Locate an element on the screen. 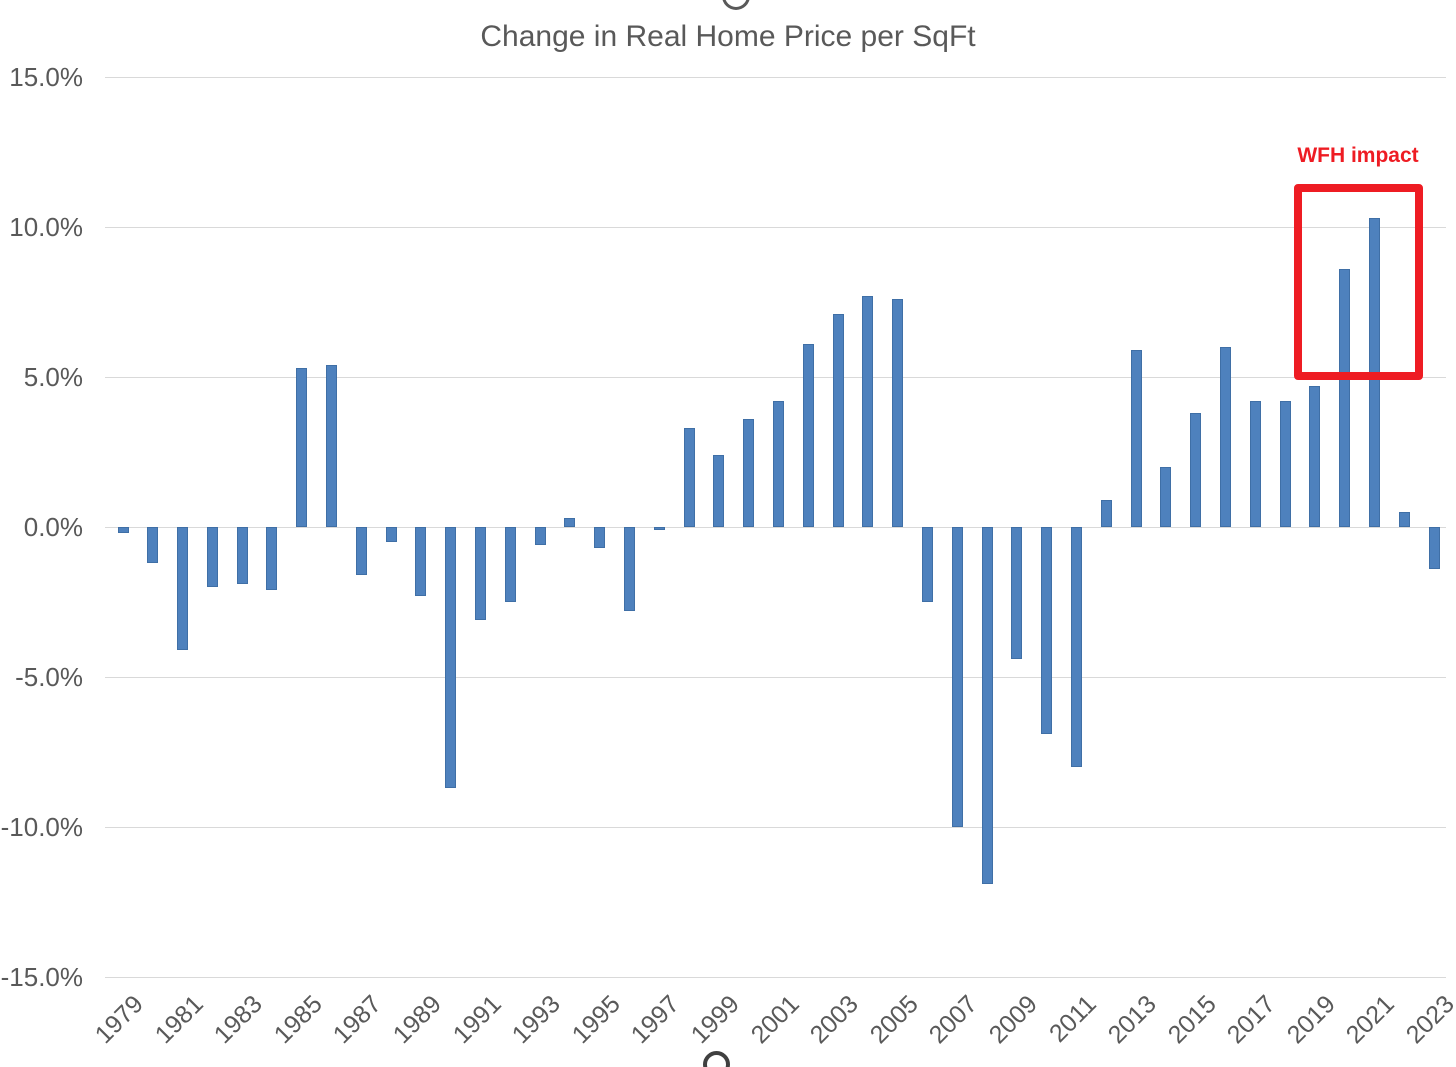 This screenshot has height=1067, width=1456. bar-2001 is located at coordinates (778, 464).